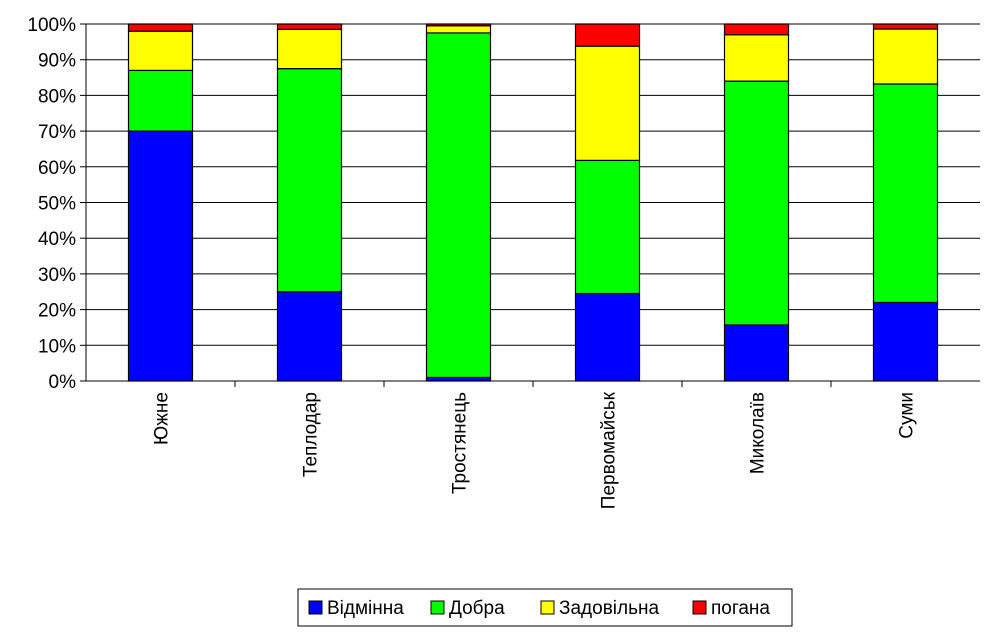 This screenshot has height=635, width=995. I want to click on y-tick-label: 60%, so click(57, 168).